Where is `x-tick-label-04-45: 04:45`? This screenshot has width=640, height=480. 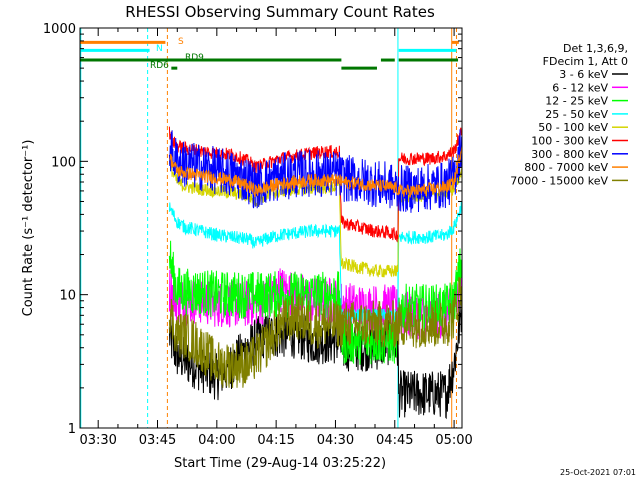 x-tick-label-04-45: 04:45 is located at coordinates (394, 440).